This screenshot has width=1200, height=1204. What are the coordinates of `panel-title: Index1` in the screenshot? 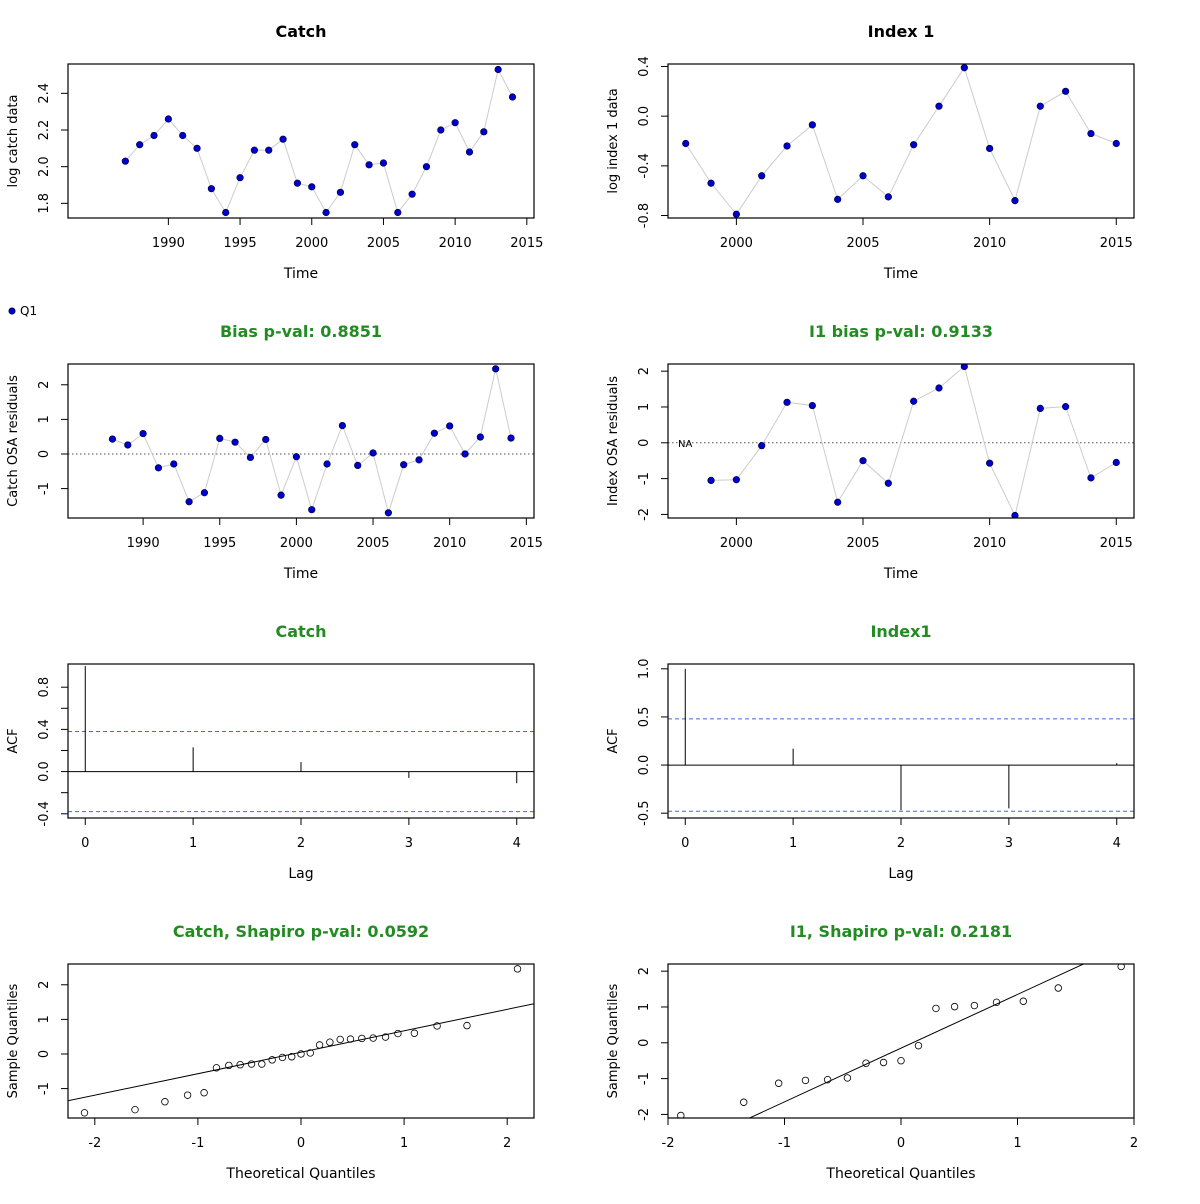 It's located at (900, 631).